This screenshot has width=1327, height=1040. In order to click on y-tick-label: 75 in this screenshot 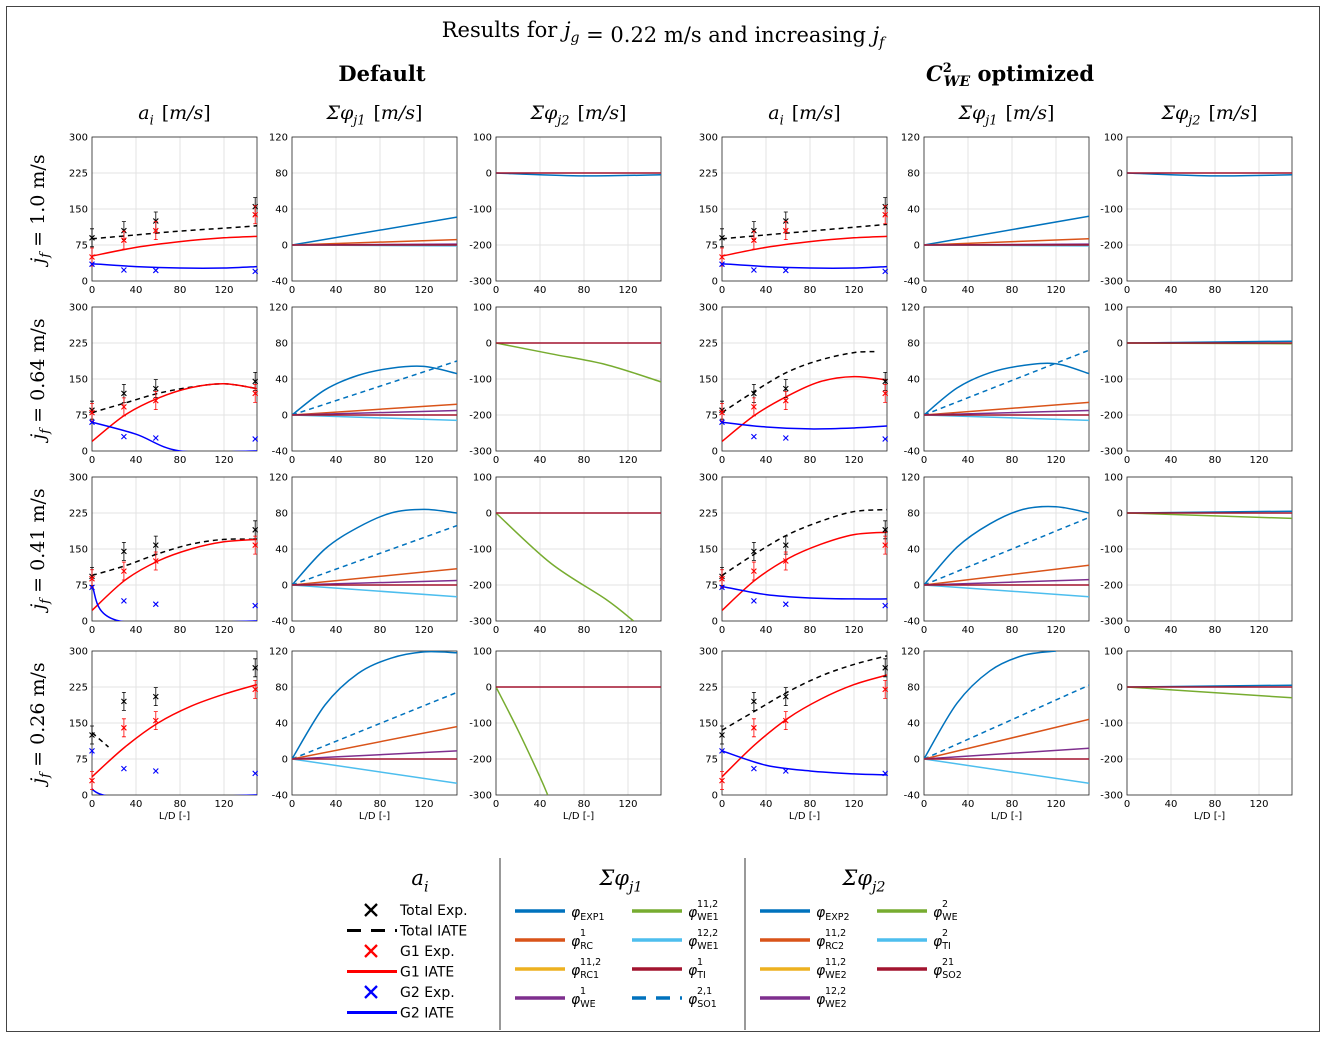, I will do `click(711, 760)`.